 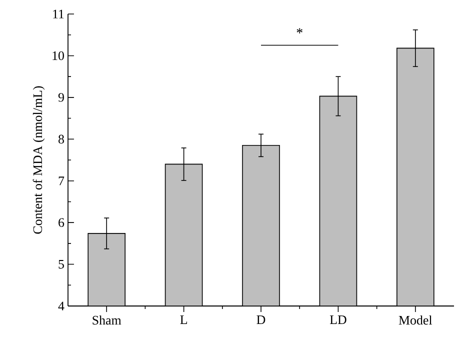 I want to click on y-tick-label: 5, so click(x=61, y=264).